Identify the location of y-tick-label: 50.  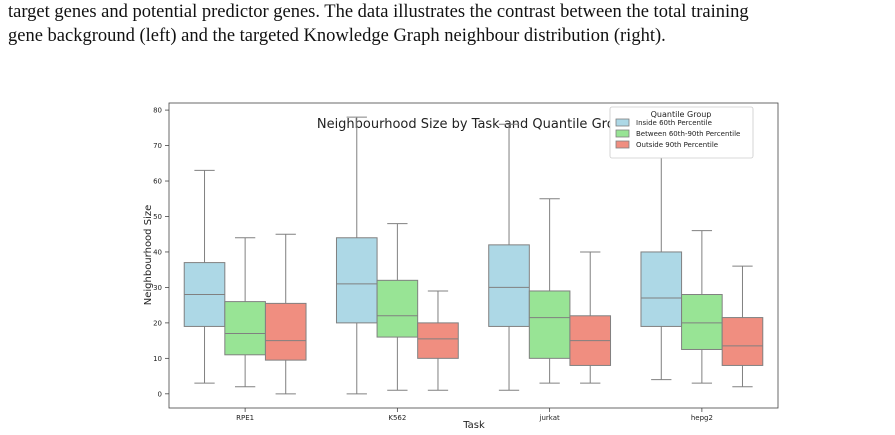
(157, 217).